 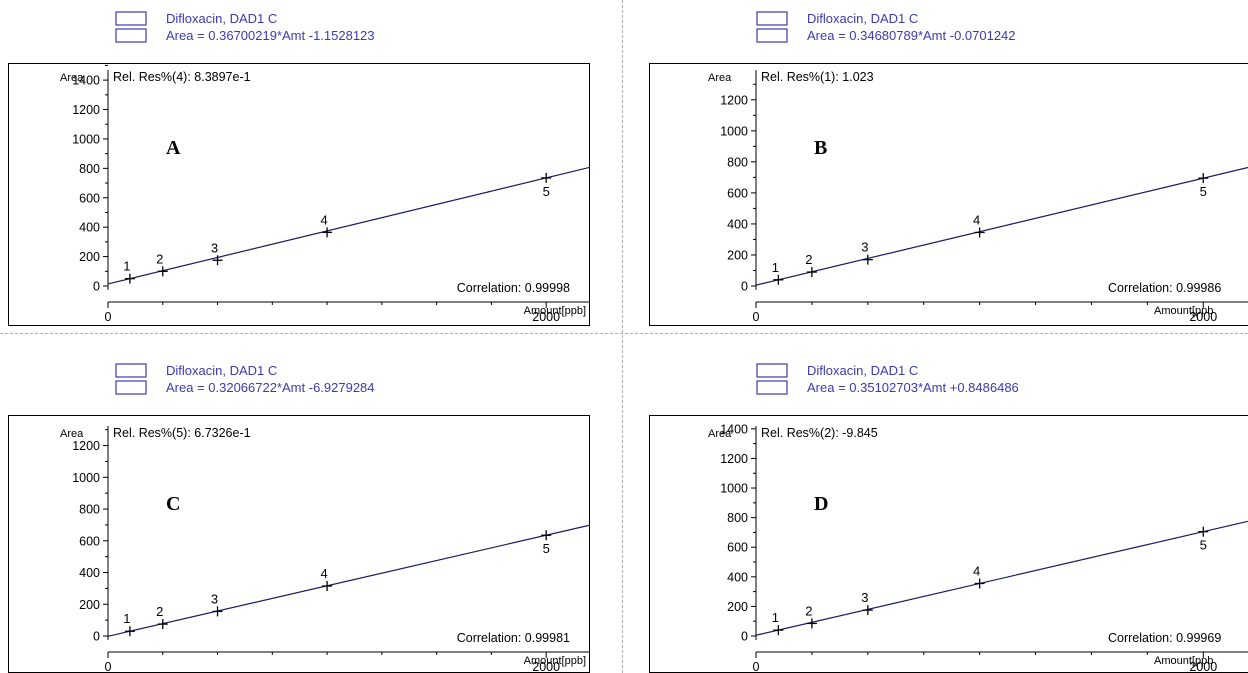 I want to click on panel-letter: C, so click(x=173, y=504).